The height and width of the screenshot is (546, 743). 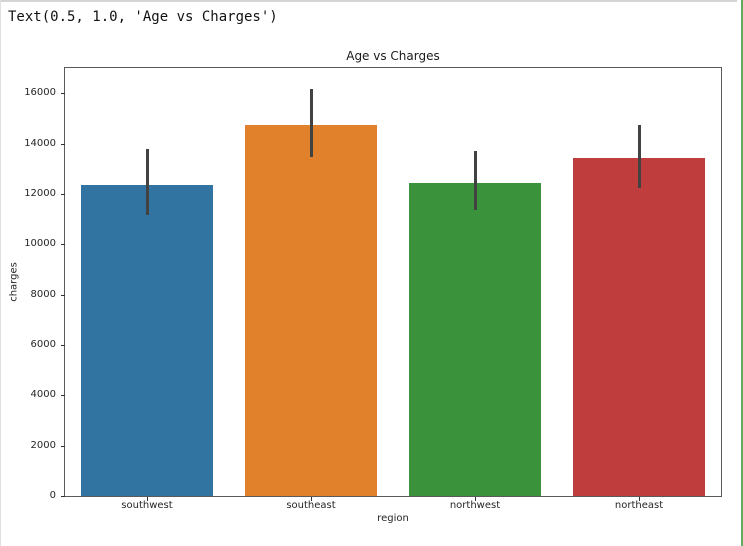 What do you see at coordinates (43, 445) in the screenshot?
I see `y-tick-label: 2000` at bounding box center [43, 445].